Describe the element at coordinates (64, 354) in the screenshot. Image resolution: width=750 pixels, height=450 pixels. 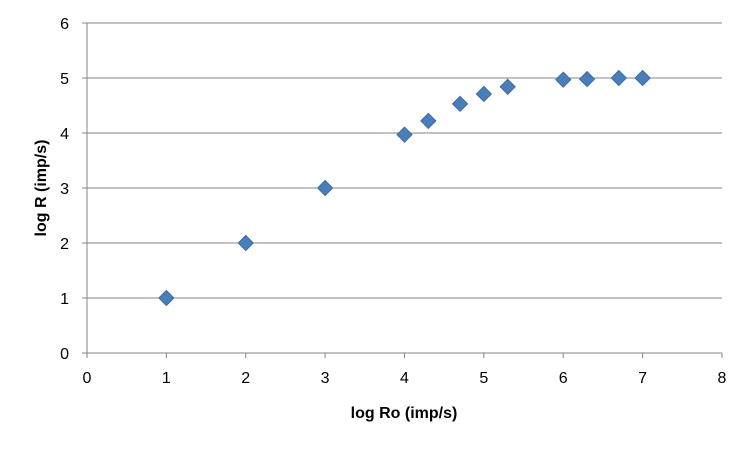
I see `y-tick-label: 0` at that location.